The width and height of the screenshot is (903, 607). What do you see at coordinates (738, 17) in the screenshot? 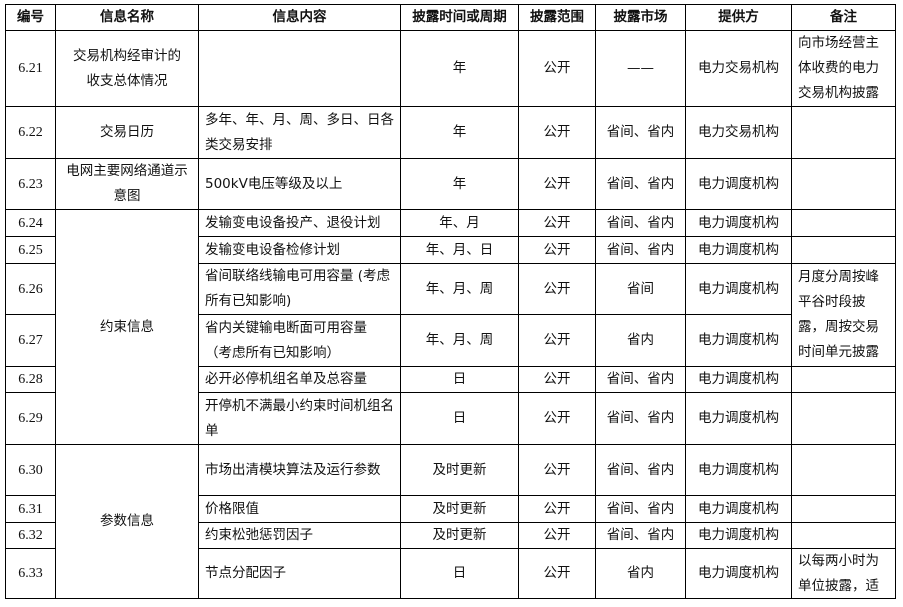
I see `header-provider: 提供方` at bounding box center [738, 17].